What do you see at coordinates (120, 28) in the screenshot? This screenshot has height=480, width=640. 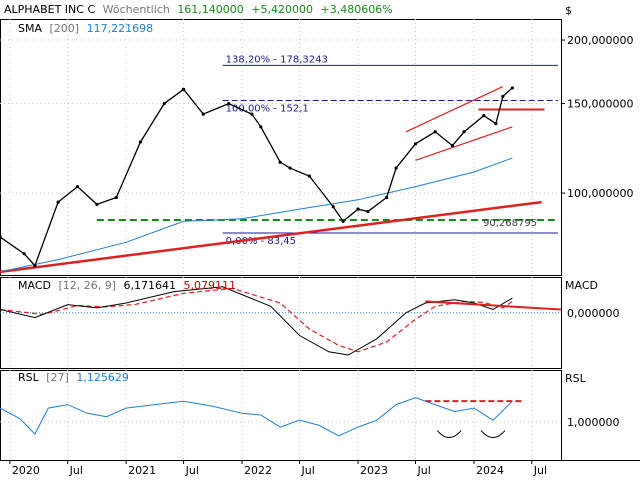 I see `sma-value: 117,221698` at bounding box center [120, 28].